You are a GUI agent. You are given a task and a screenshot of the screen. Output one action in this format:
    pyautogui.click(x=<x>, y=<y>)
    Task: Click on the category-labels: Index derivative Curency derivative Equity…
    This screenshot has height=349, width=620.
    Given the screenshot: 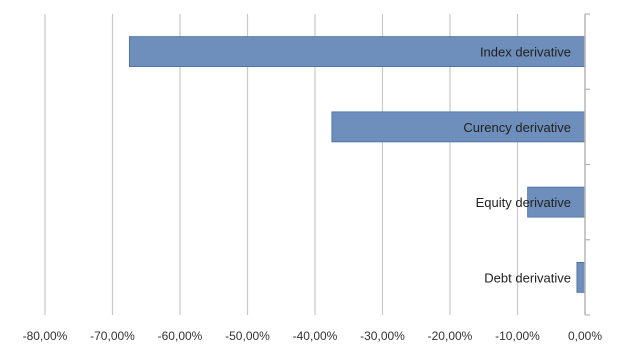 What is the action you would take?
    pyautogui.click(x=517, y=165)
    